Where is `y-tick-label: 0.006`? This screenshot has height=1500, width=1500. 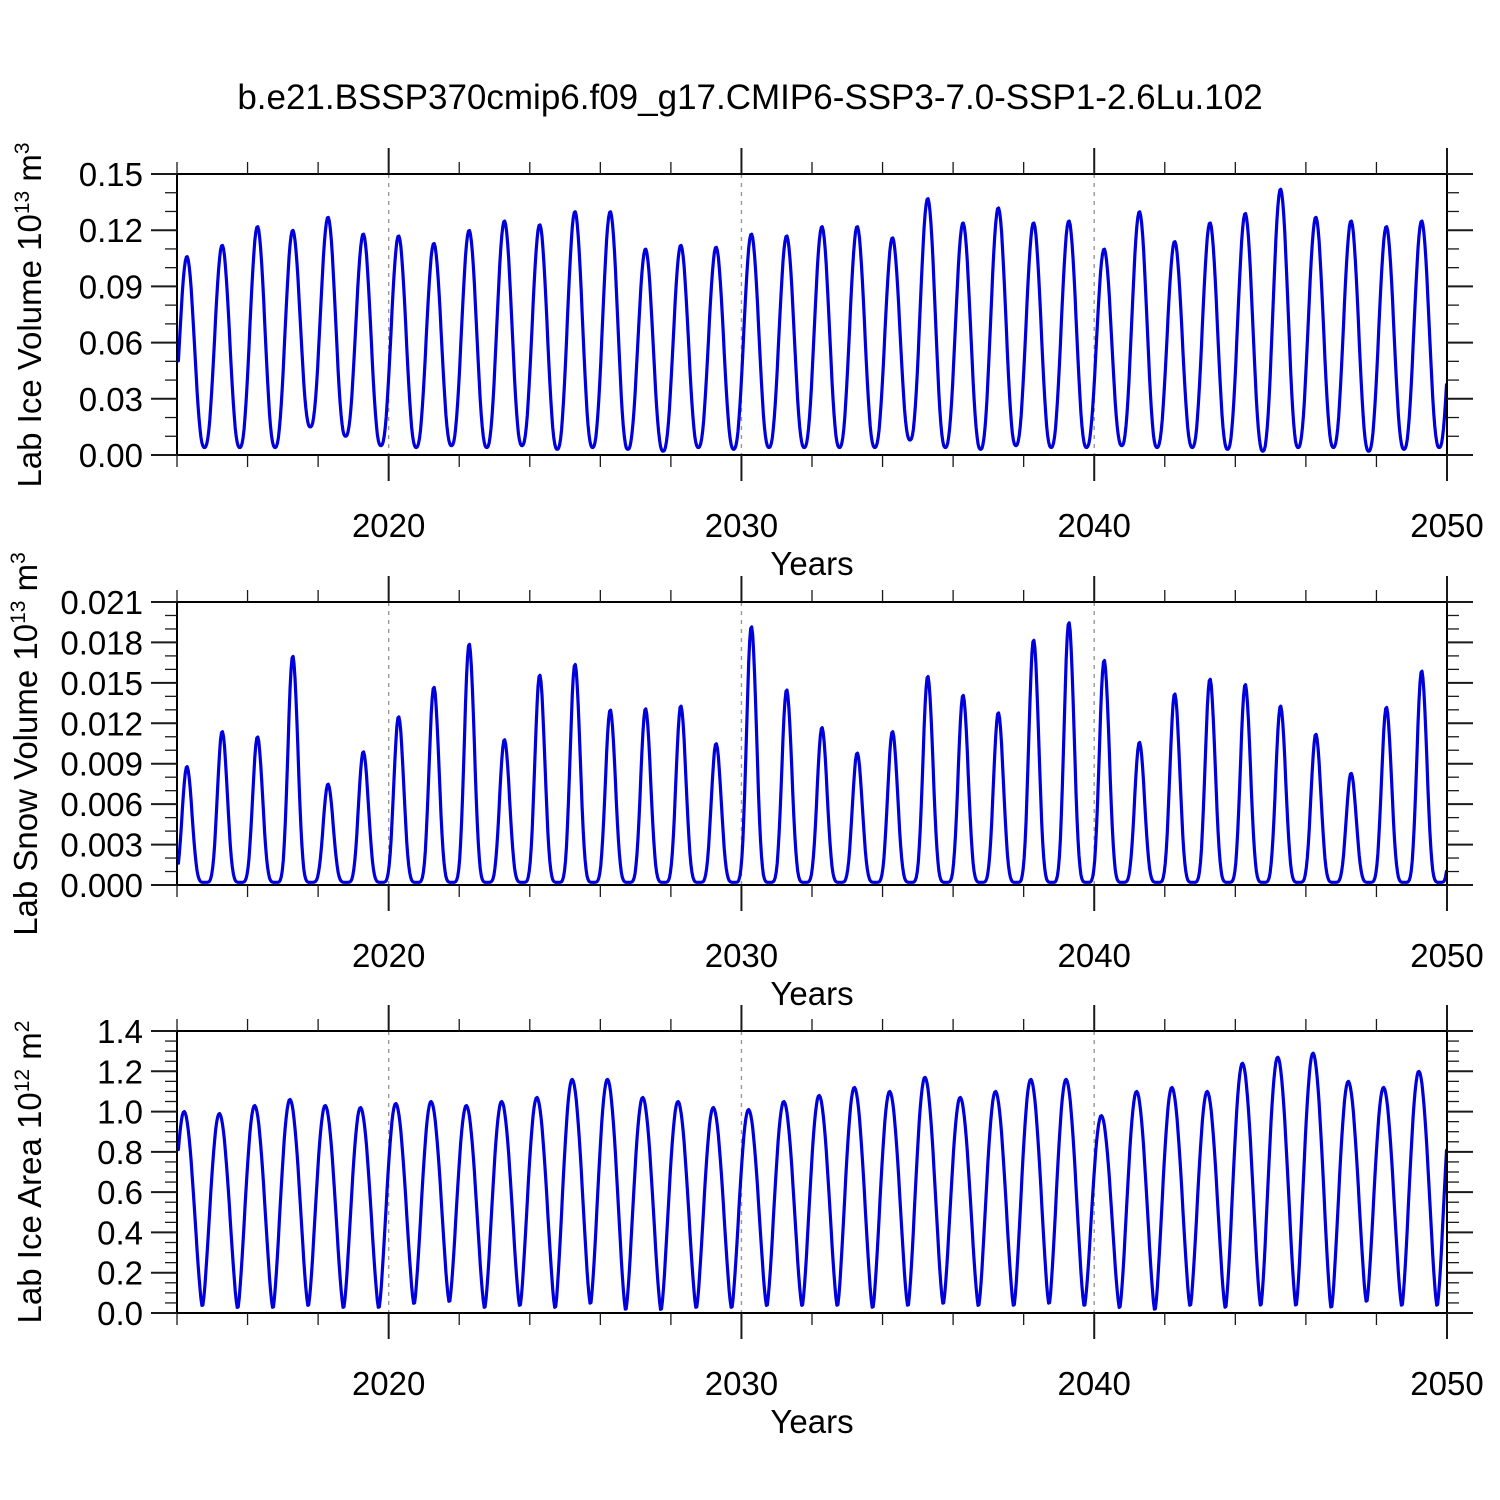
y-tick-label: 0.006 is located at coordinates (101, 804).